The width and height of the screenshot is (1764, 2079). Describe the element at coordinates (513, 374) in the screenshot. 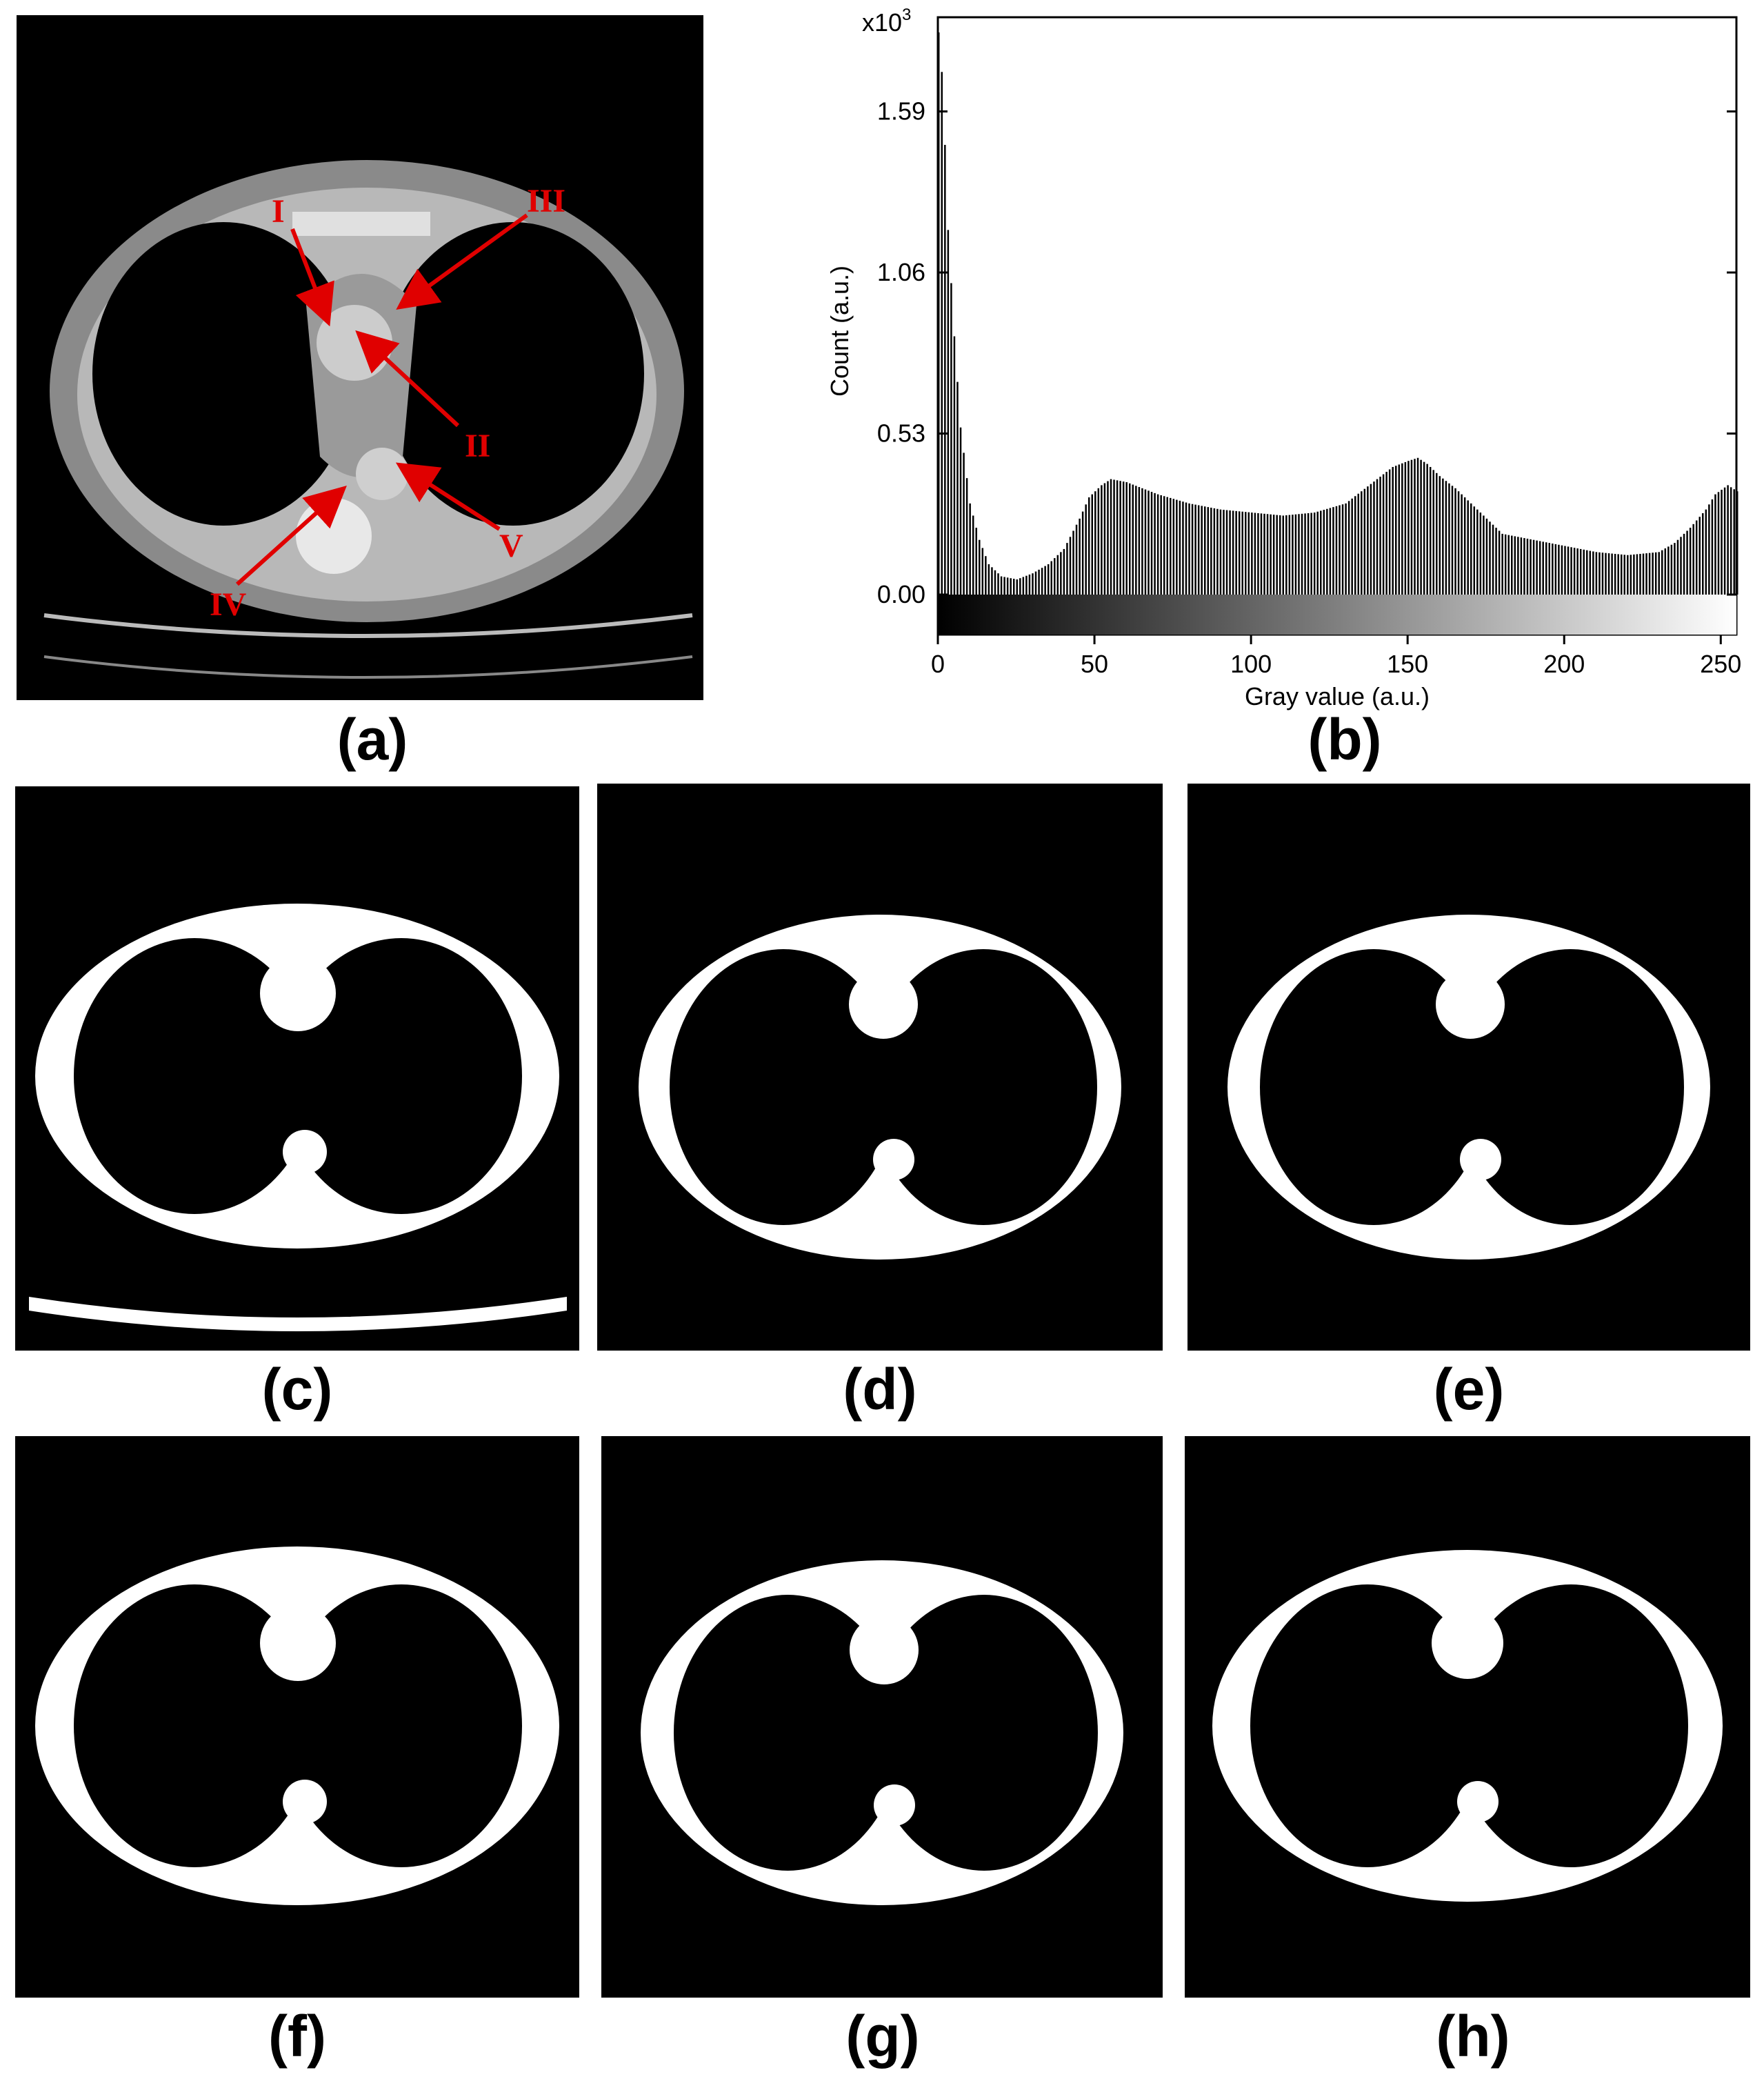

I see `left-lung` at that location.